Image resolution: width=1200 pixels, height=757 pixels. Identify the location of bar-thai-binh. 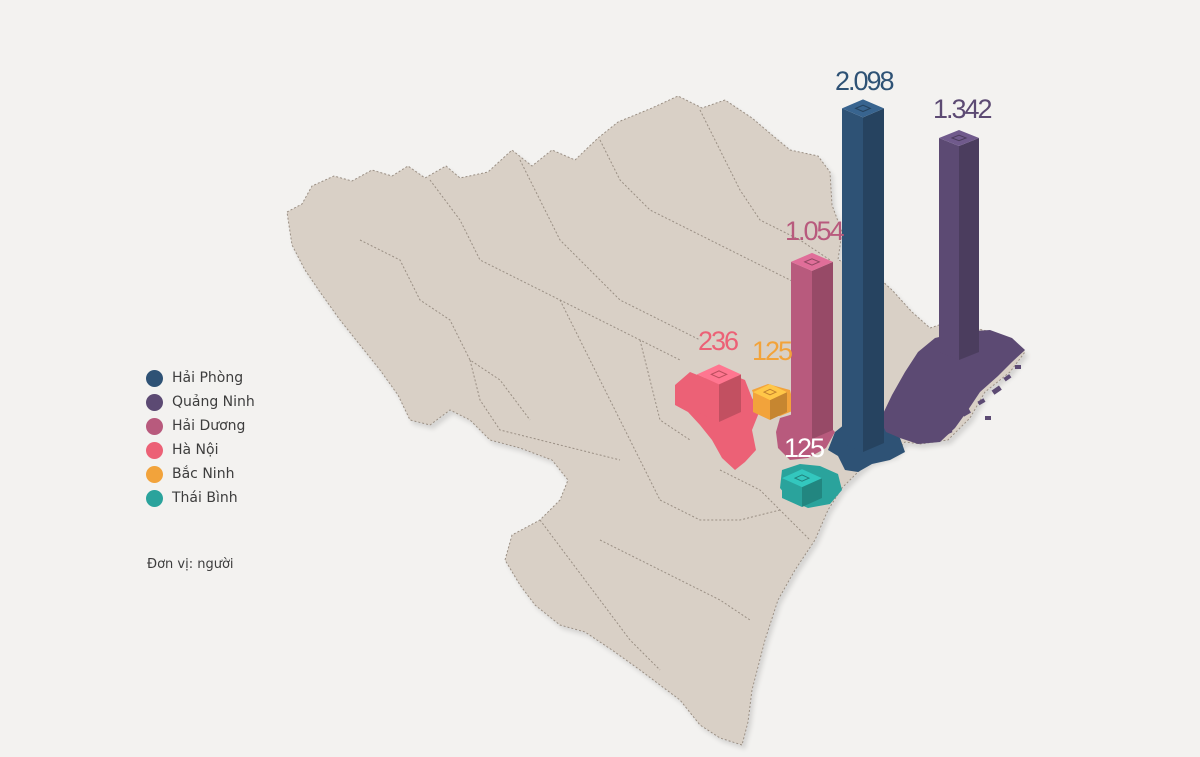
(802, 488).